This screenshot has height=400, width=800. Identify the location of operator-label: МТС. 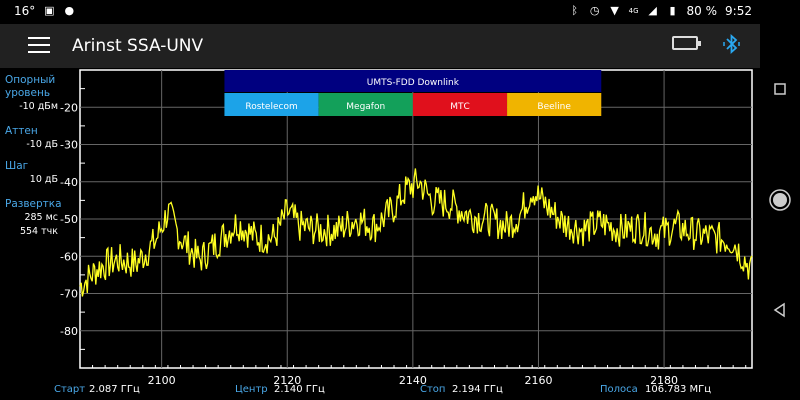
(460, 107).